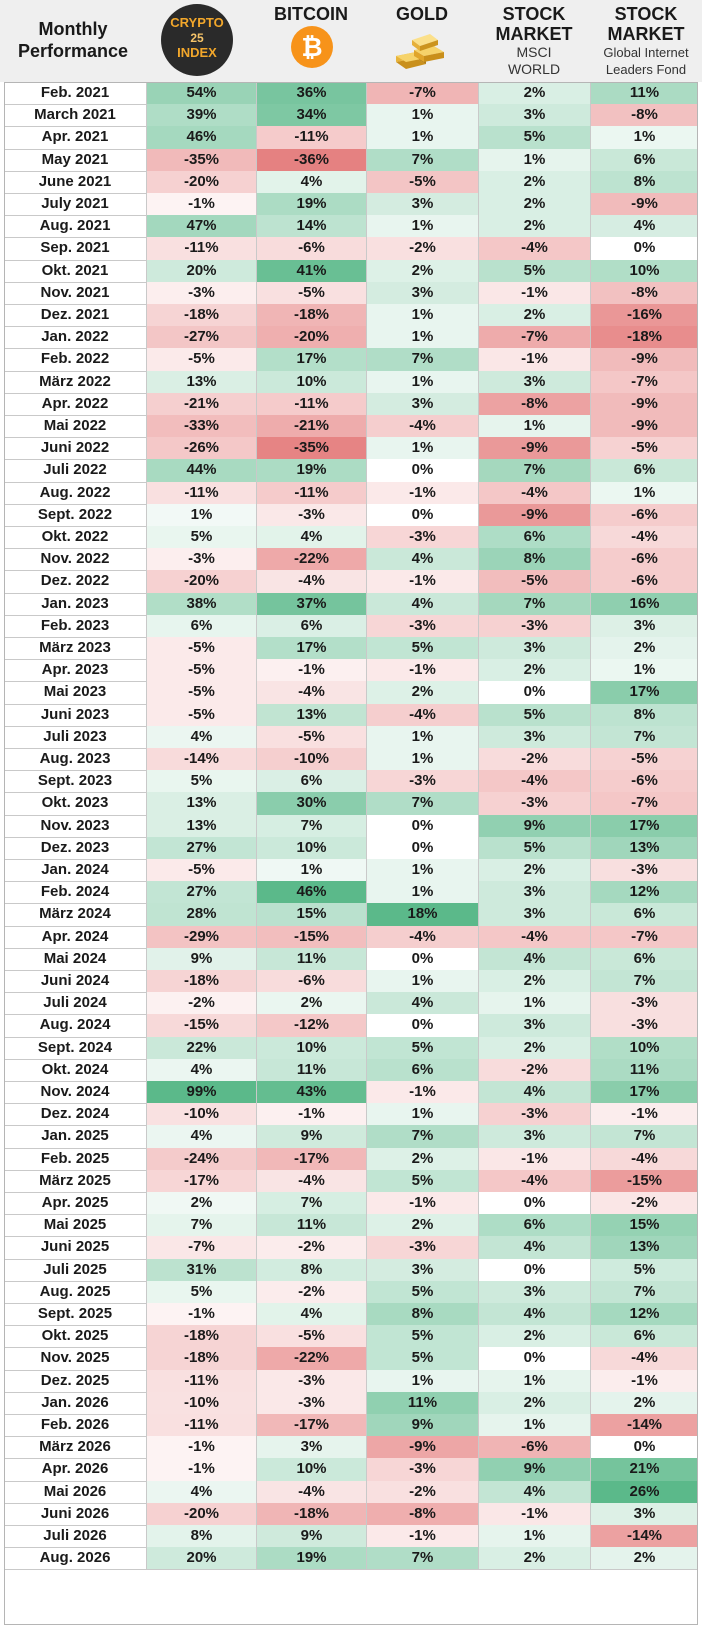 This screenshot has height=1628, width=702. I want to click on month-cell: Aug. 2024, so click(75, 1025).